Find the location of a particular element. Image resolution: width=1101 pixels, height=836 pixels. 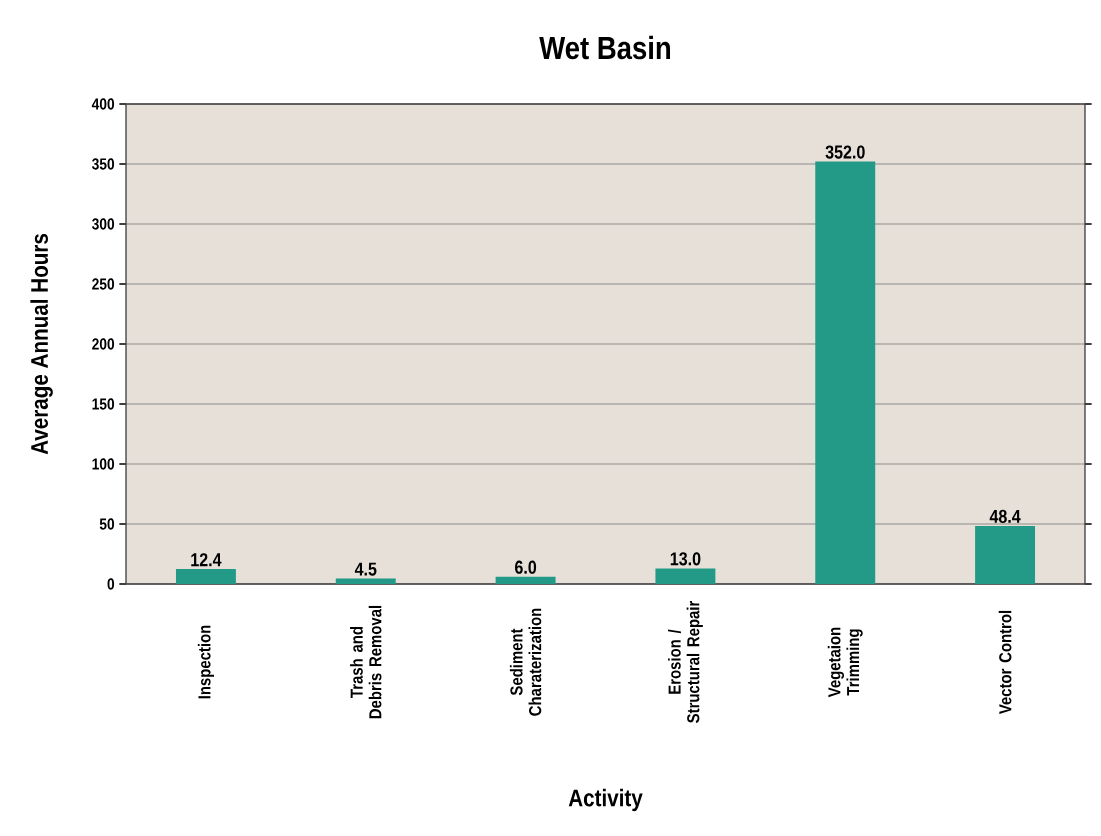

y-tick-label: 150 is located at coordinates (103, 404).